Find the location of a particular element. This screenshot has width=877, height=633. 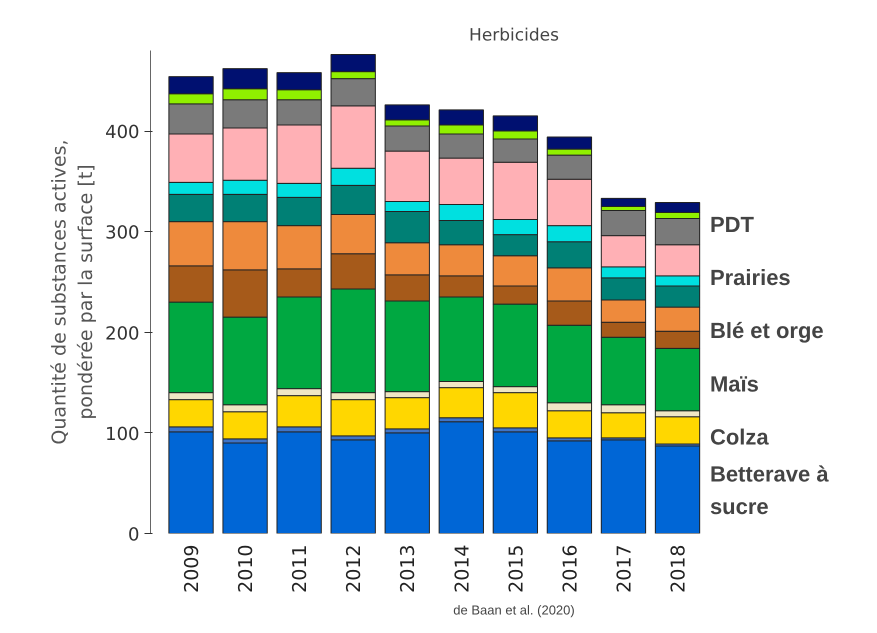

y-axis-title: Quantité de substances actives, pondérée par la surface [t] is located at coordinates (73, 292).